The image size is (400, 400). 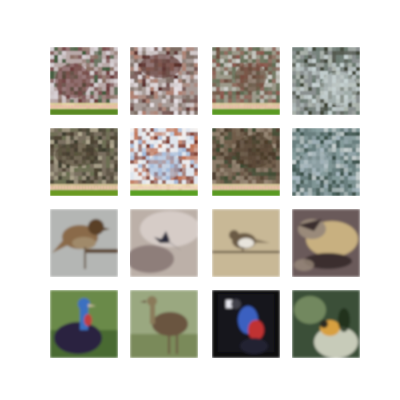 I want to click on bird-photo-cassowary-green, so click(x=84, y=324).